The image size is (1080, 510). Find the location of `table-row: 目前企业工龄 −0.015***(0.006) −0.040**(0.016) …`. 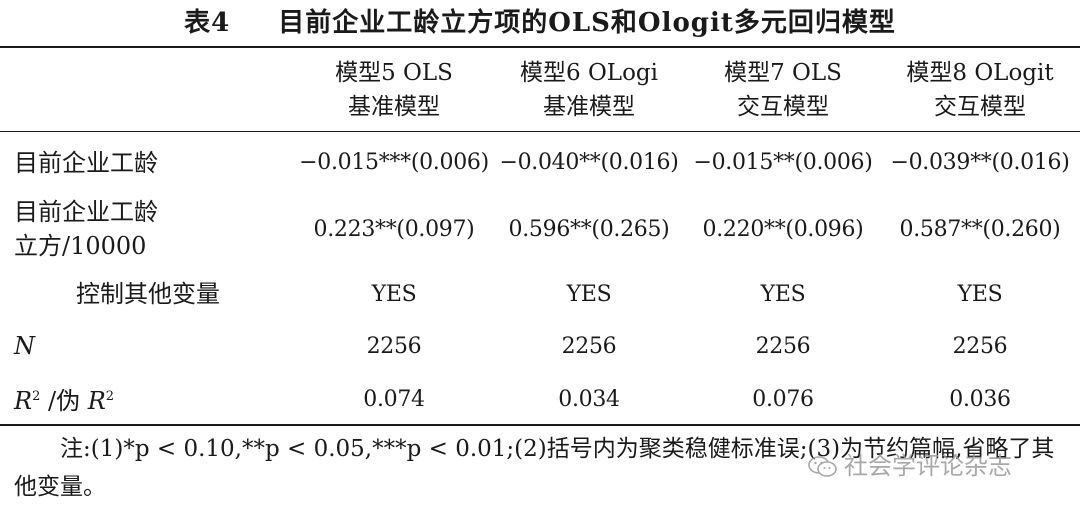

table-row: 目前企业工龄 −0.015***(0.006) −0.040**(0.016) … is located at coordinates (540, 160).